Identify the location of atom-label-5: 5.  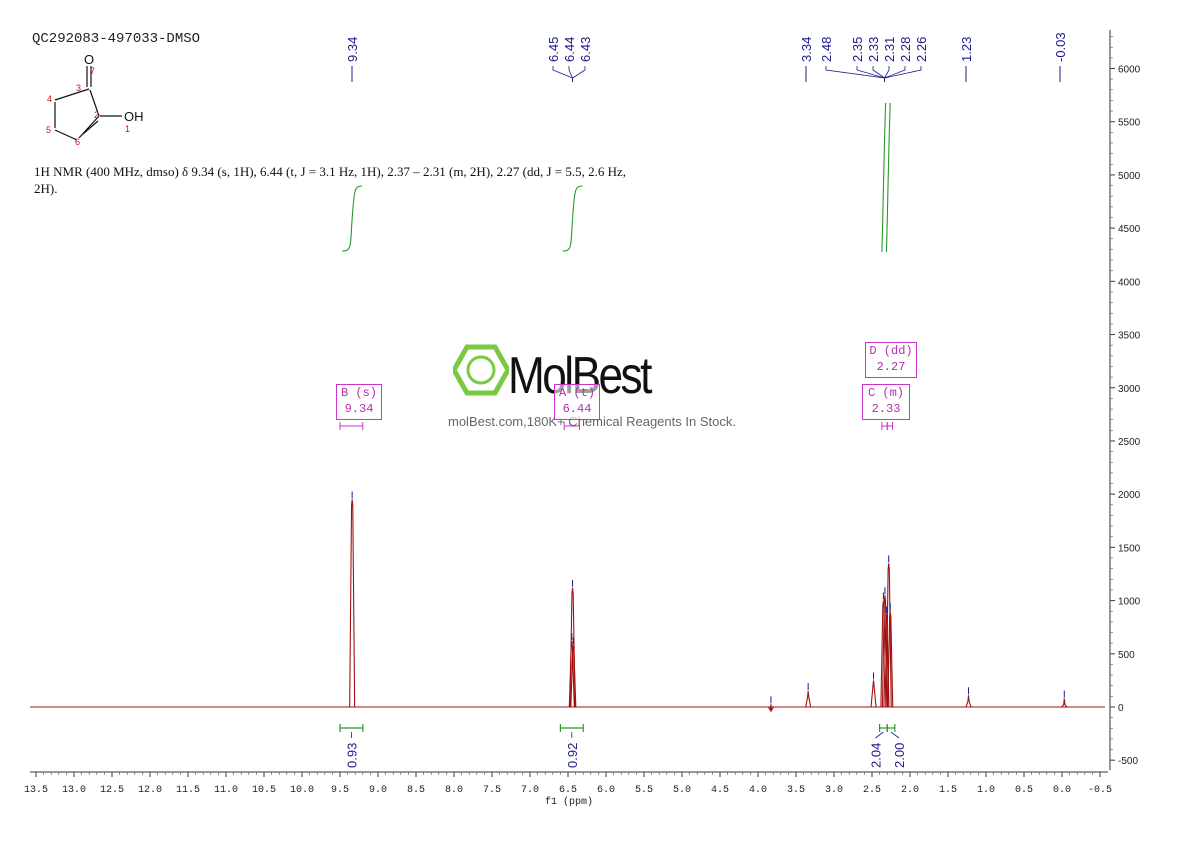
(49, 130).